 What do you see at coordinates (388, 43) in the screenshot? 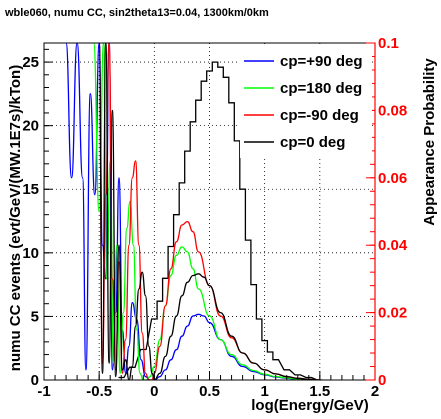
I see `y-right-tick-label: 0.1` at bounding box center [388, 43].